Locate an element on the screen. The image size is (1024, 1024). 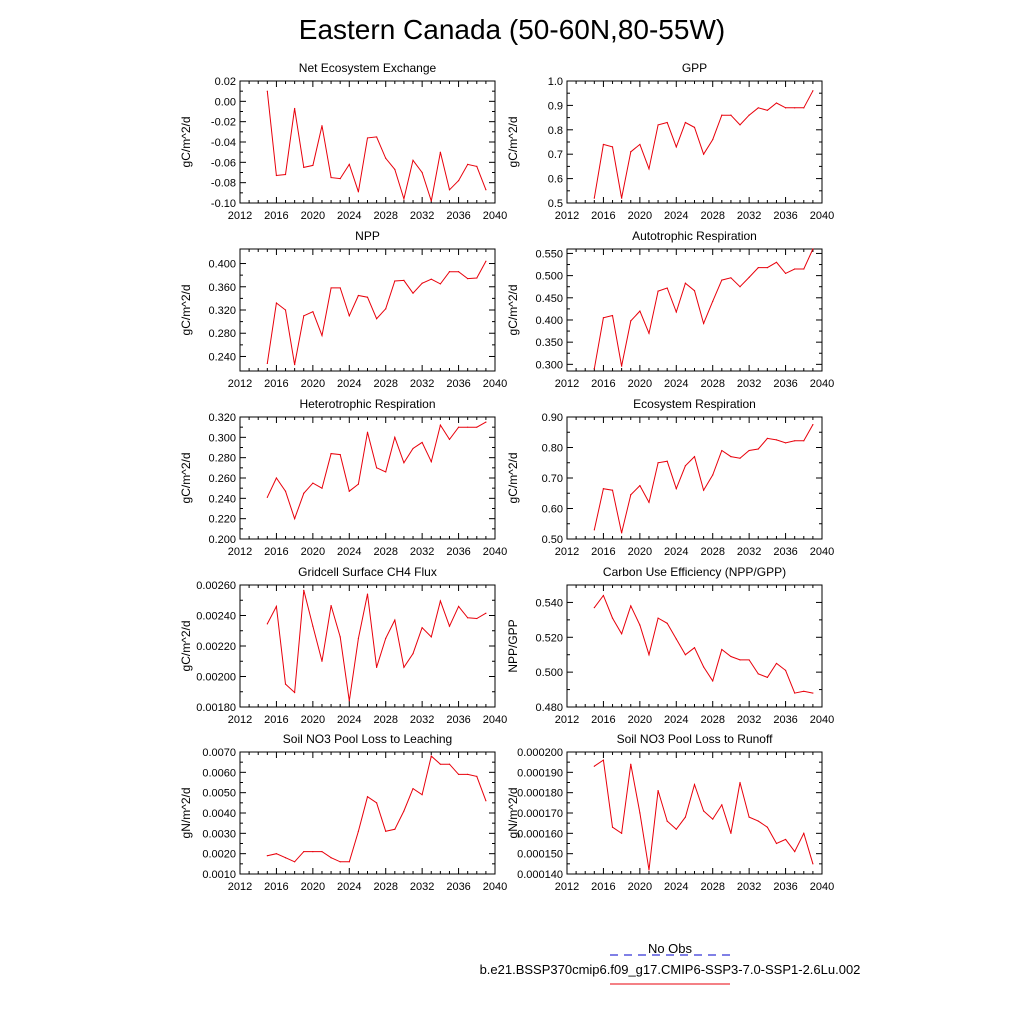
y-tick-label: 0.350 is located at coordinates (549, 343).